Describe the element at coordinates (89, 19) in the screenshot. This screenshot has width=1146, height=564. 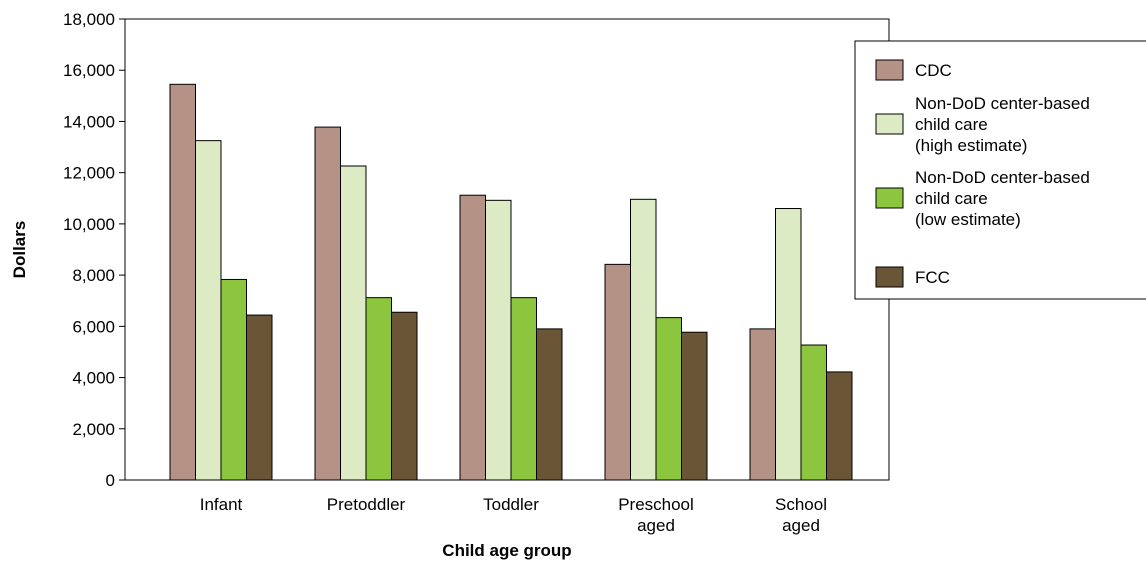
I see `y-tick-label: 18,000` at that location.